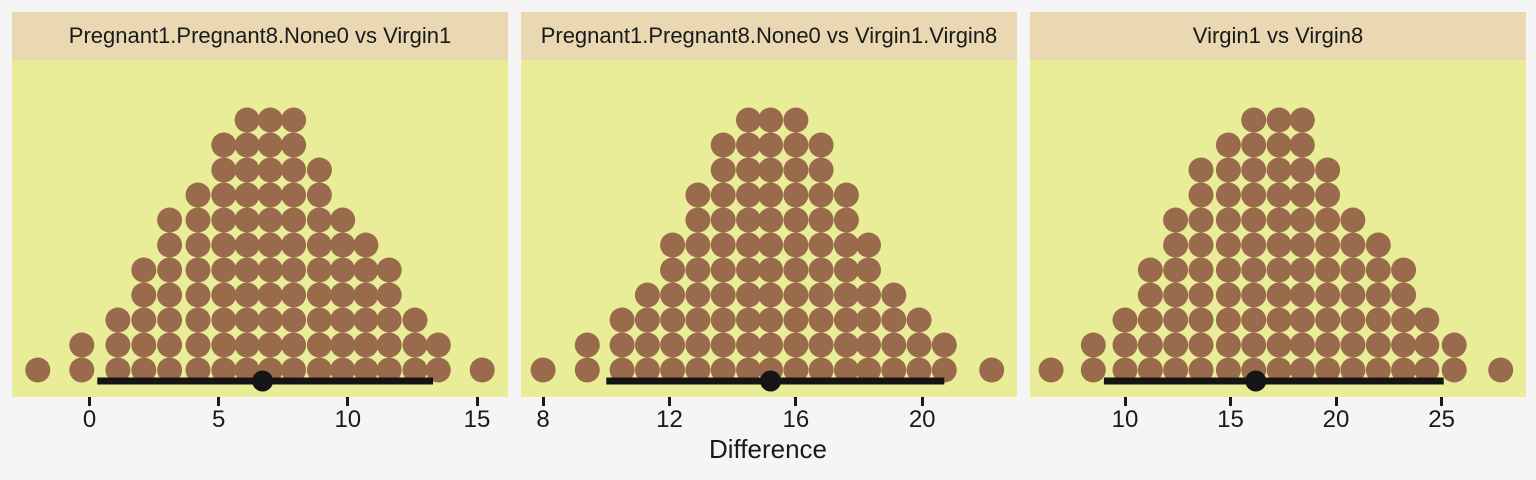 This screenshot has height=480, width=1536. What do you see at coordinates (260, 418) in the screenshot?
I see `facet-x-axis-1: 0 5 10 15` at bounding box center [260, 418].